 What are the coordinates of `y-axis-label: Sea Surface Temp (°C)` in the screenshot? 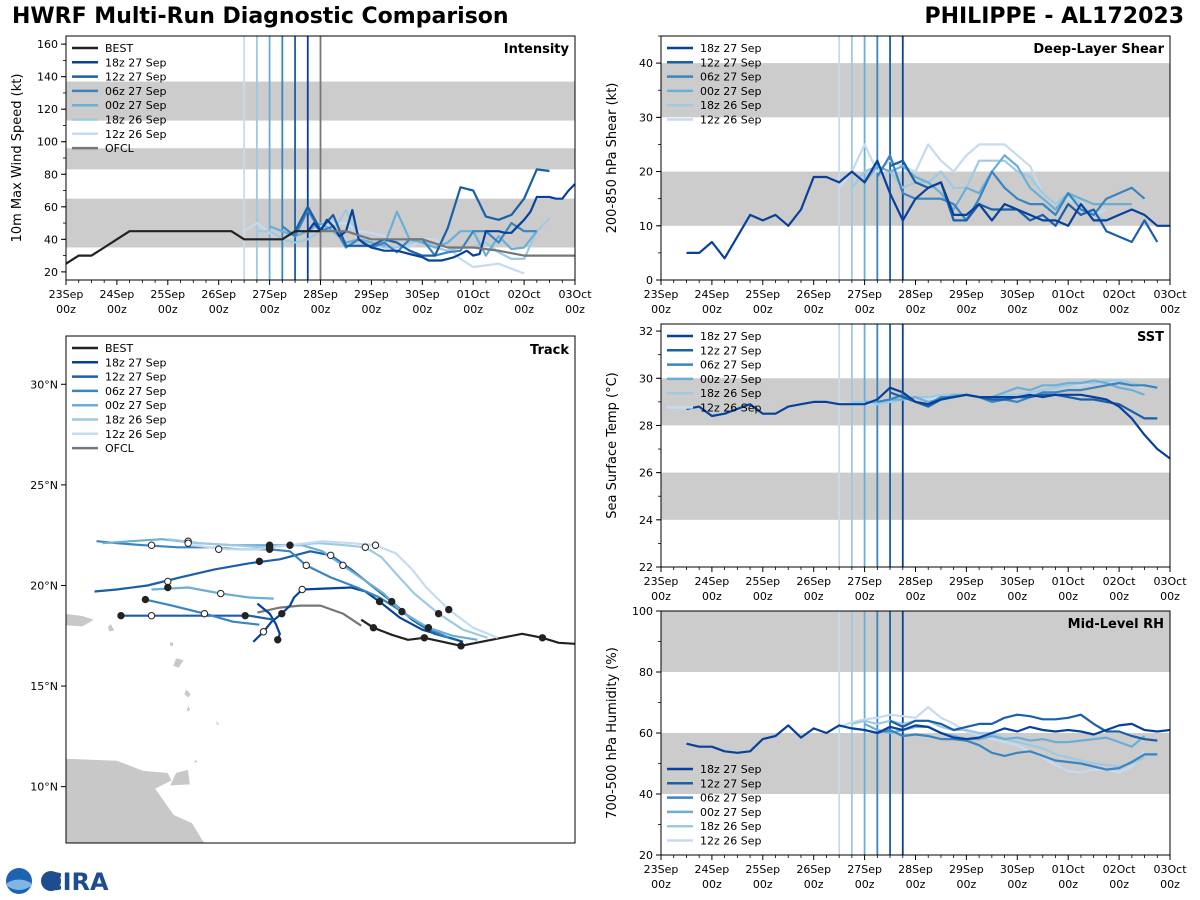 It's located at (612, 445).